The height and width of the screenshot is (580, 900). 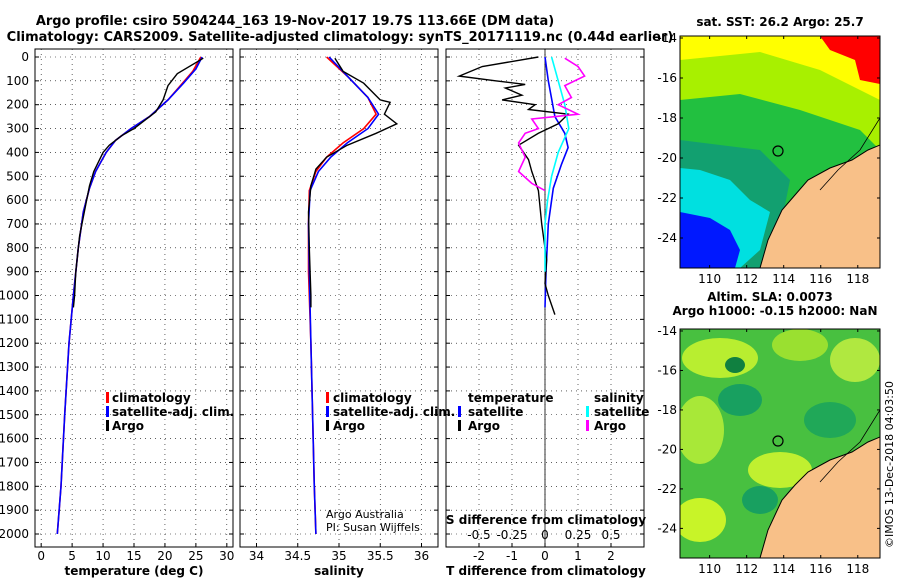 What do you see at coordinates (17, 129) in the screenshot?
I see `y-tick-label: 300` at bounding box center [17, 129].